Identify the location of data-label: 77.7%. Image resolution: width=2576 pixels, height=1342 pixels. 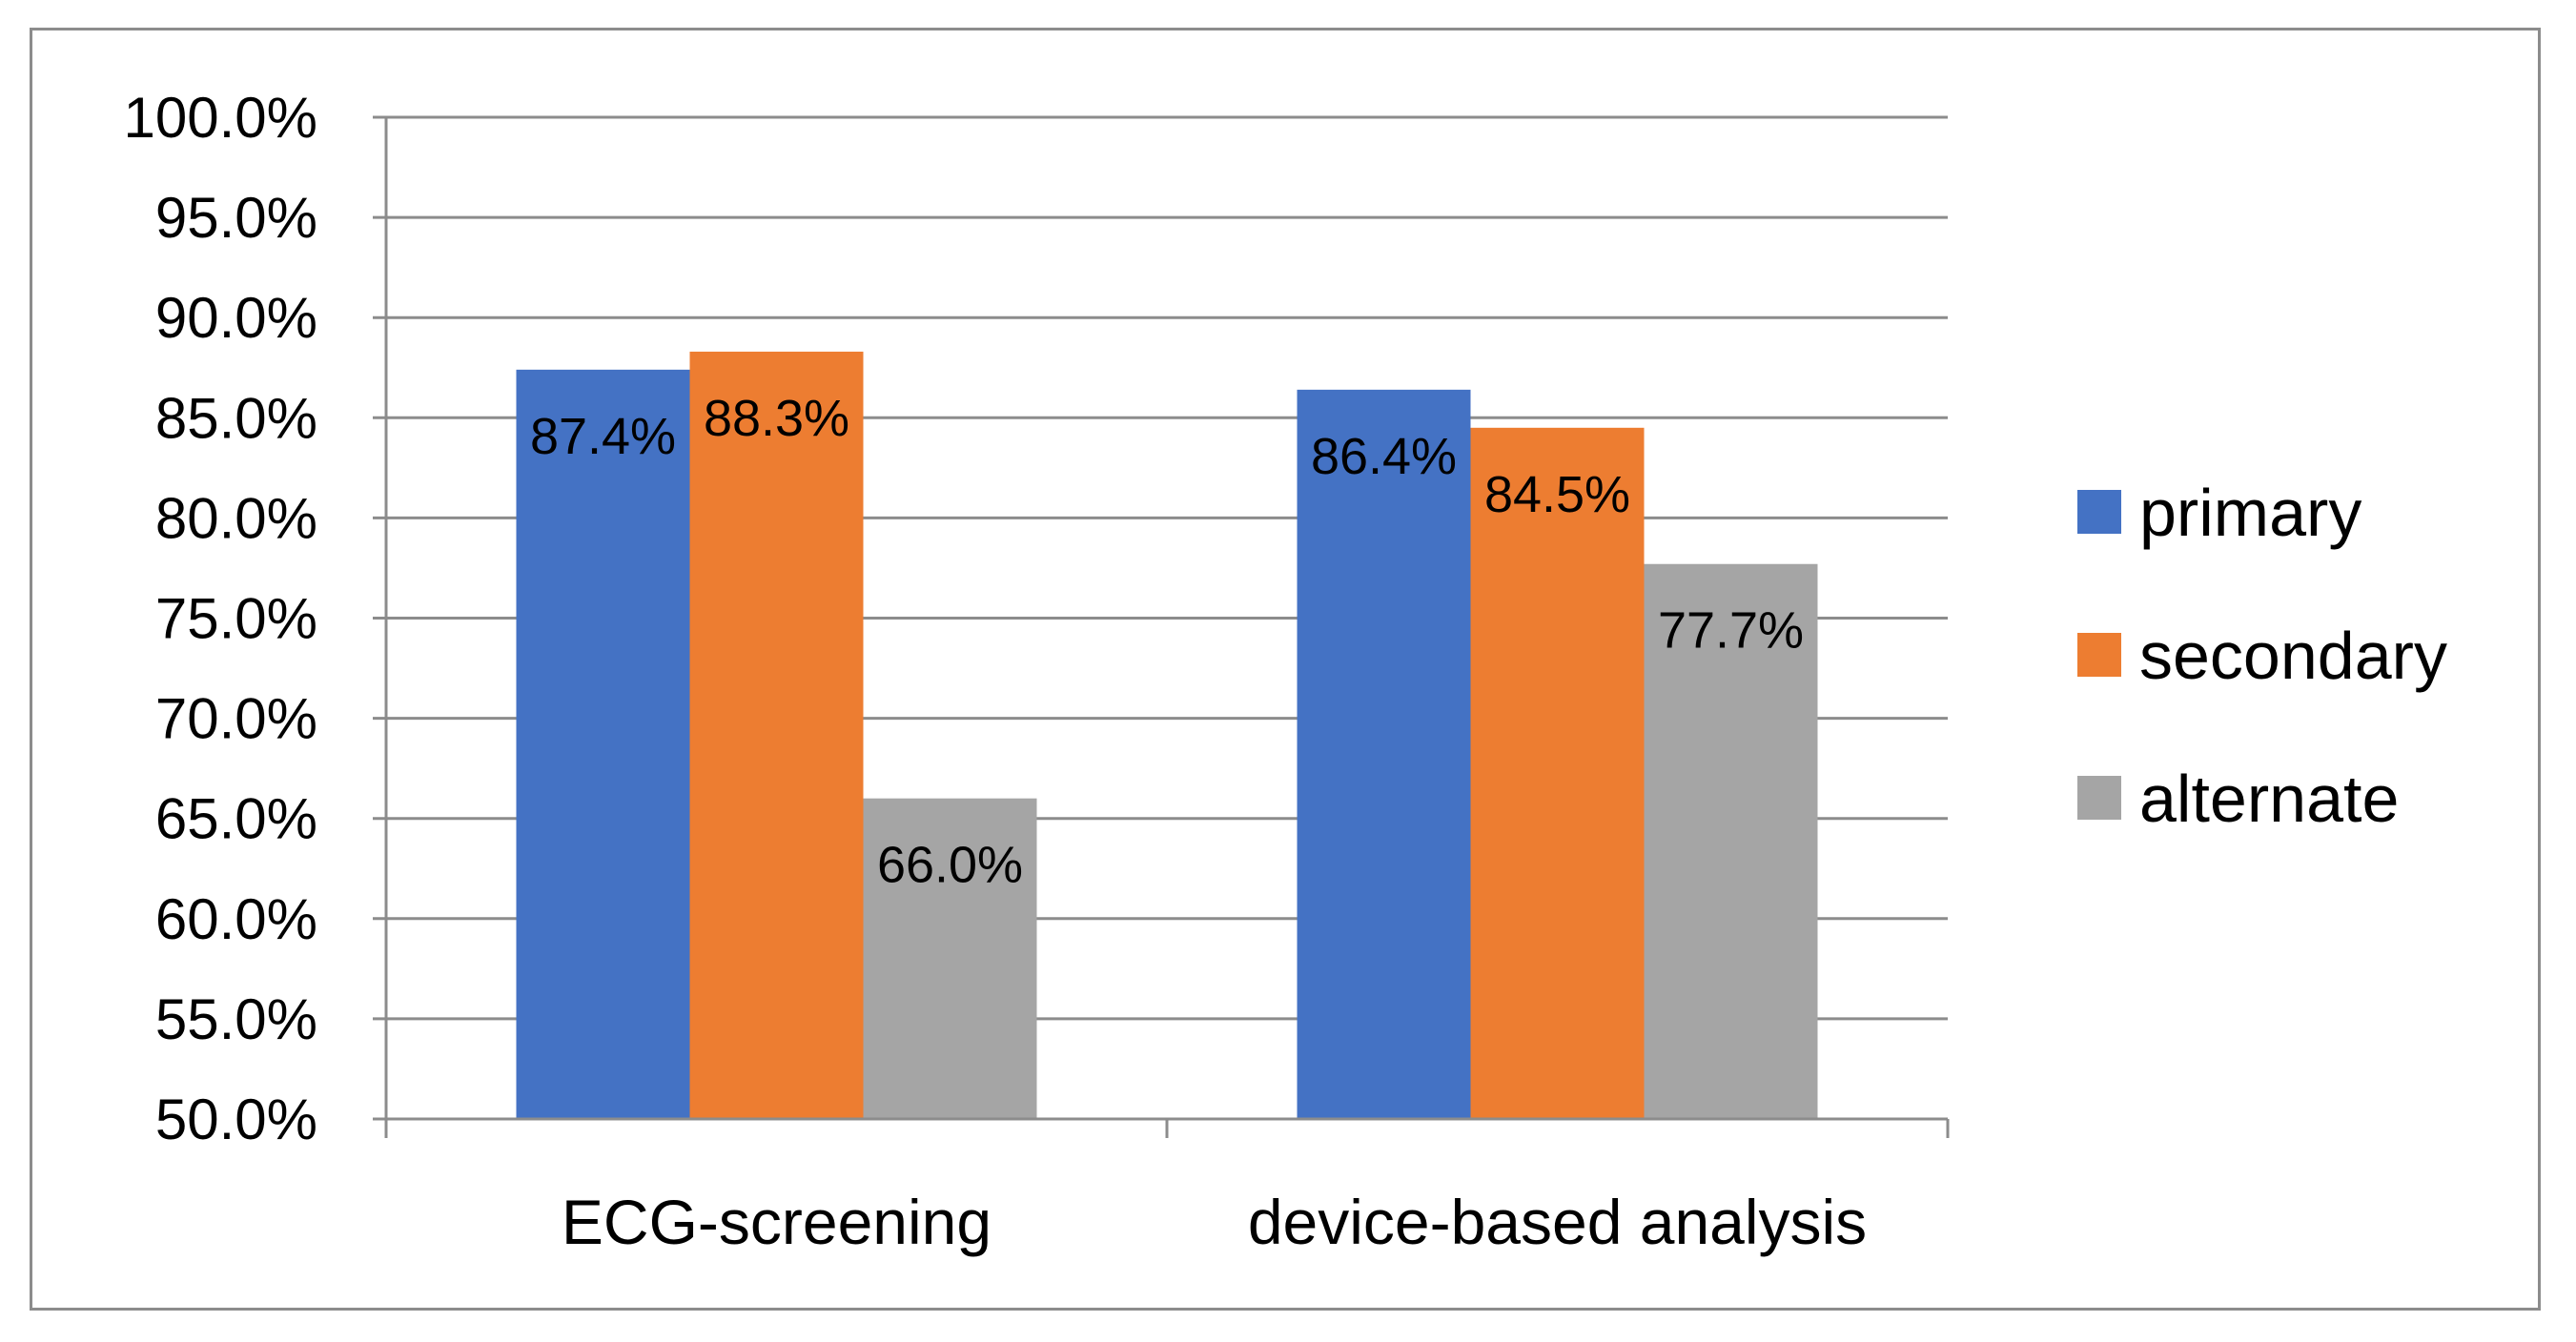
(1731, 631).